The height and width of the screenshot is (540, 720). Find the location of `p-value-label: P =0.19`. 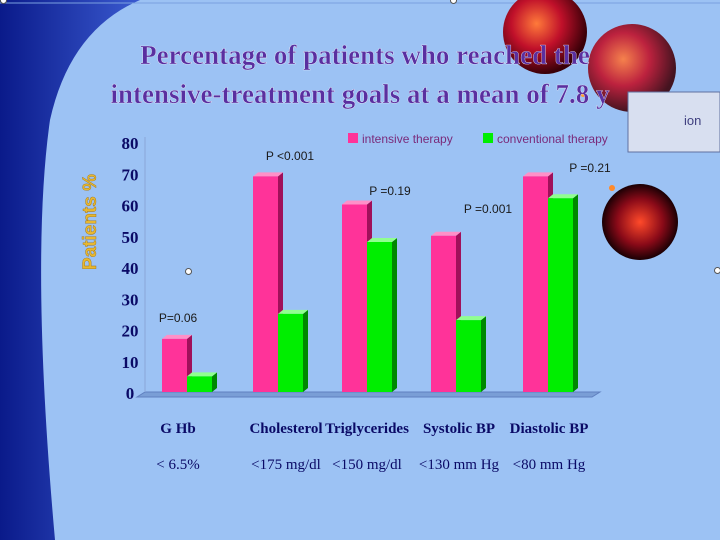

p-value-label: P =0.19 is located at coordinates (390, 191).